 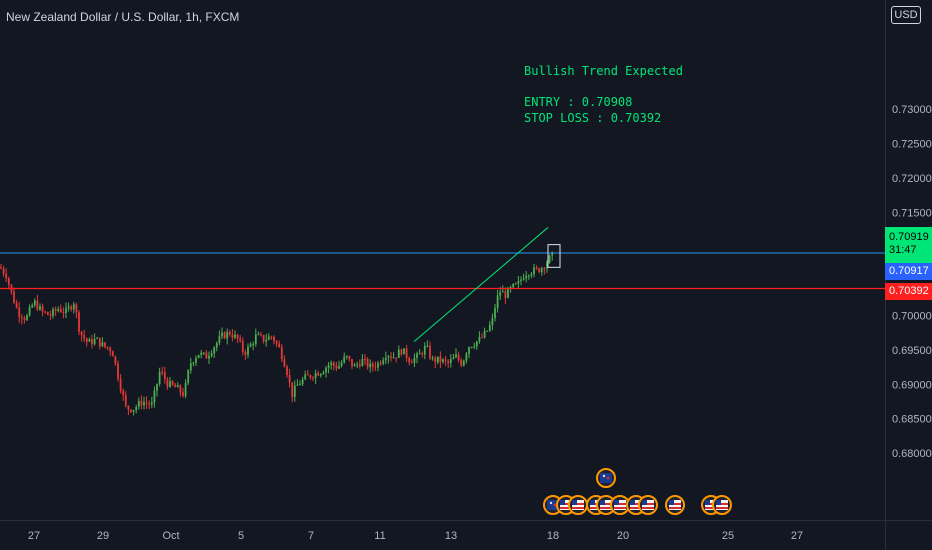 I want to click on annotation-stop-loss: STOP LOSS : 0.70392, so click(x=593, y=118).